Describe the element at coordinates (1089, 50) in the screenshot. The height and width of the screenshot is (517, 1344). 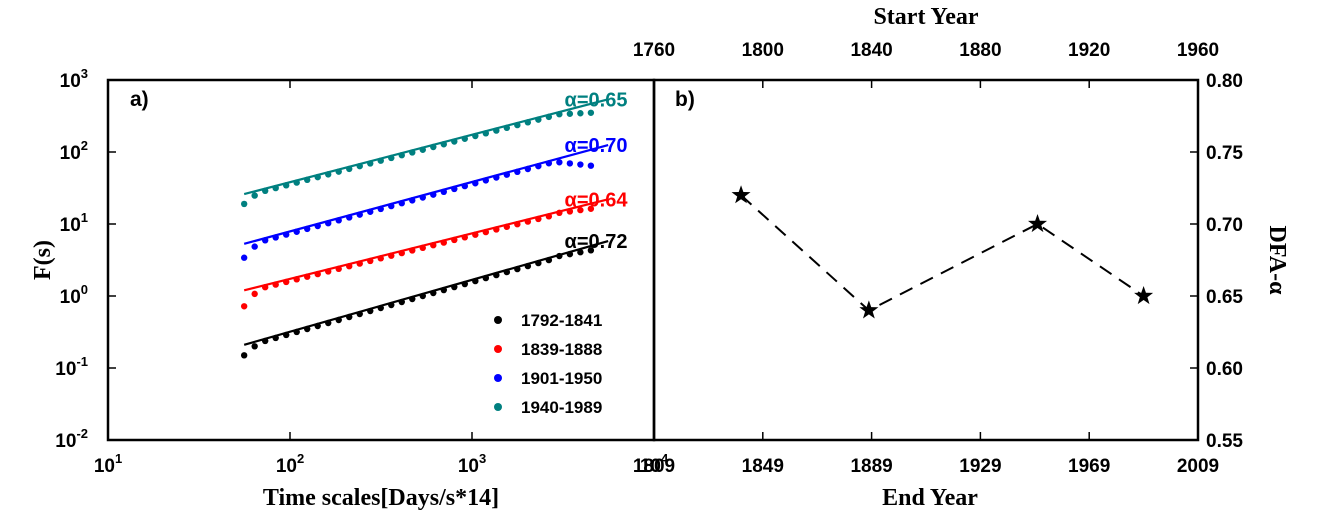
I see `panel-b-top-tick-label: 1920` at that location.